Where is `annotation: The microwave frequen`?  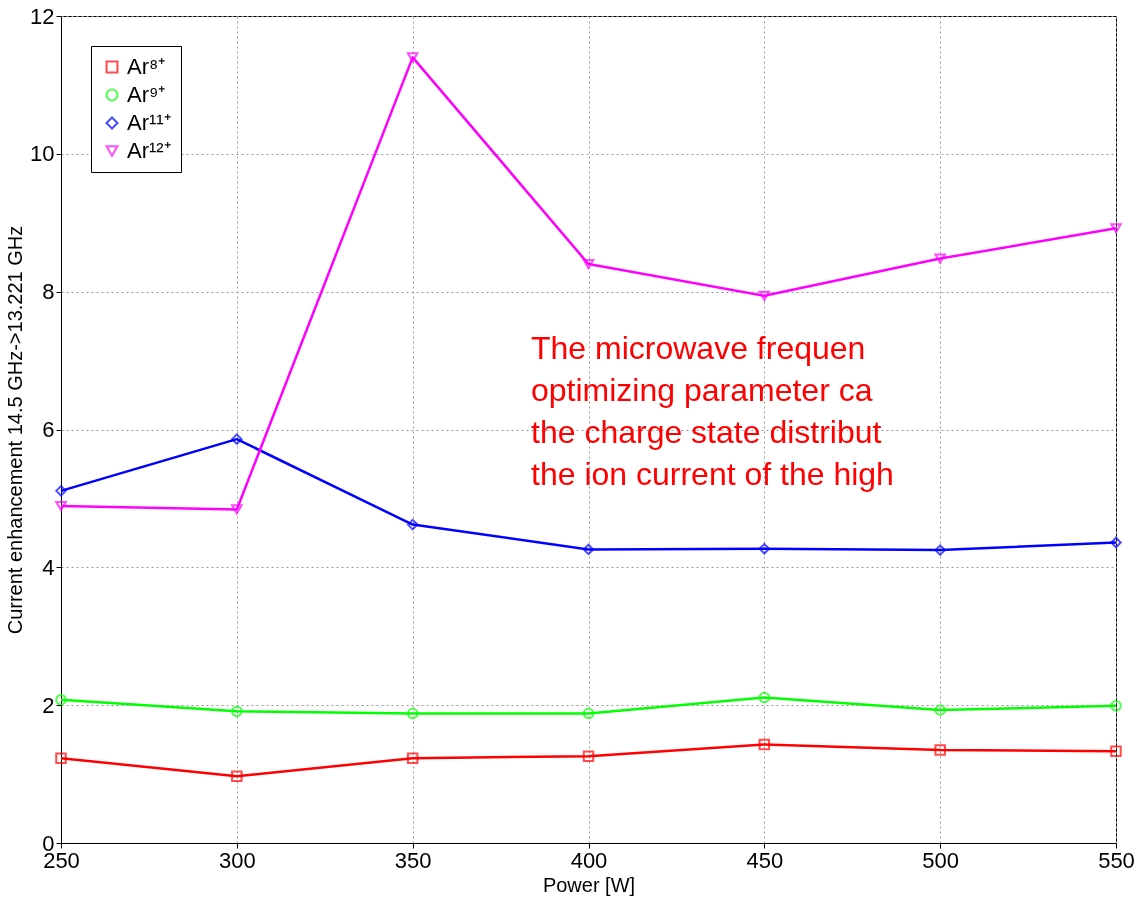 annotation: The microwave frequen is located at coordinates (698, 348).